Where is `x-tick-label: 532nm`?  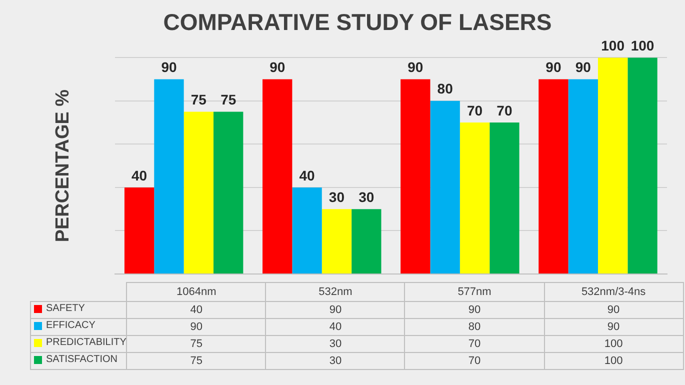
x-tick-label: 532nm is located at coordinates (335, 292).